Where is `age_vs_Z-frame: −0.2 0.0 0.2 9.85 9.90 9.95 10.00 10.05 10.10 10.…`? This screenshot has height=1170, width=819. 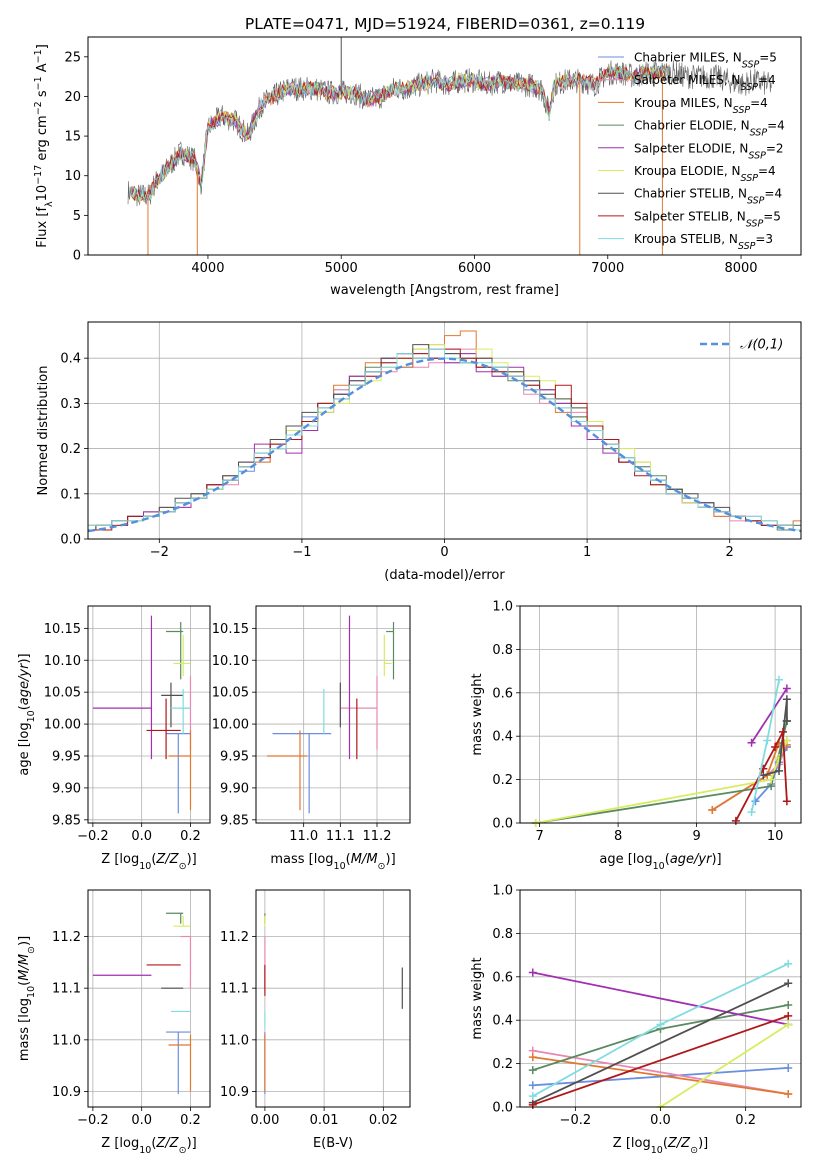 age_vs_Z-frame: −0.2 0.0 0.2 9.85 9.90 9.95 10.00 10.05 10.10 10.… is located at coordinates (127, 724).